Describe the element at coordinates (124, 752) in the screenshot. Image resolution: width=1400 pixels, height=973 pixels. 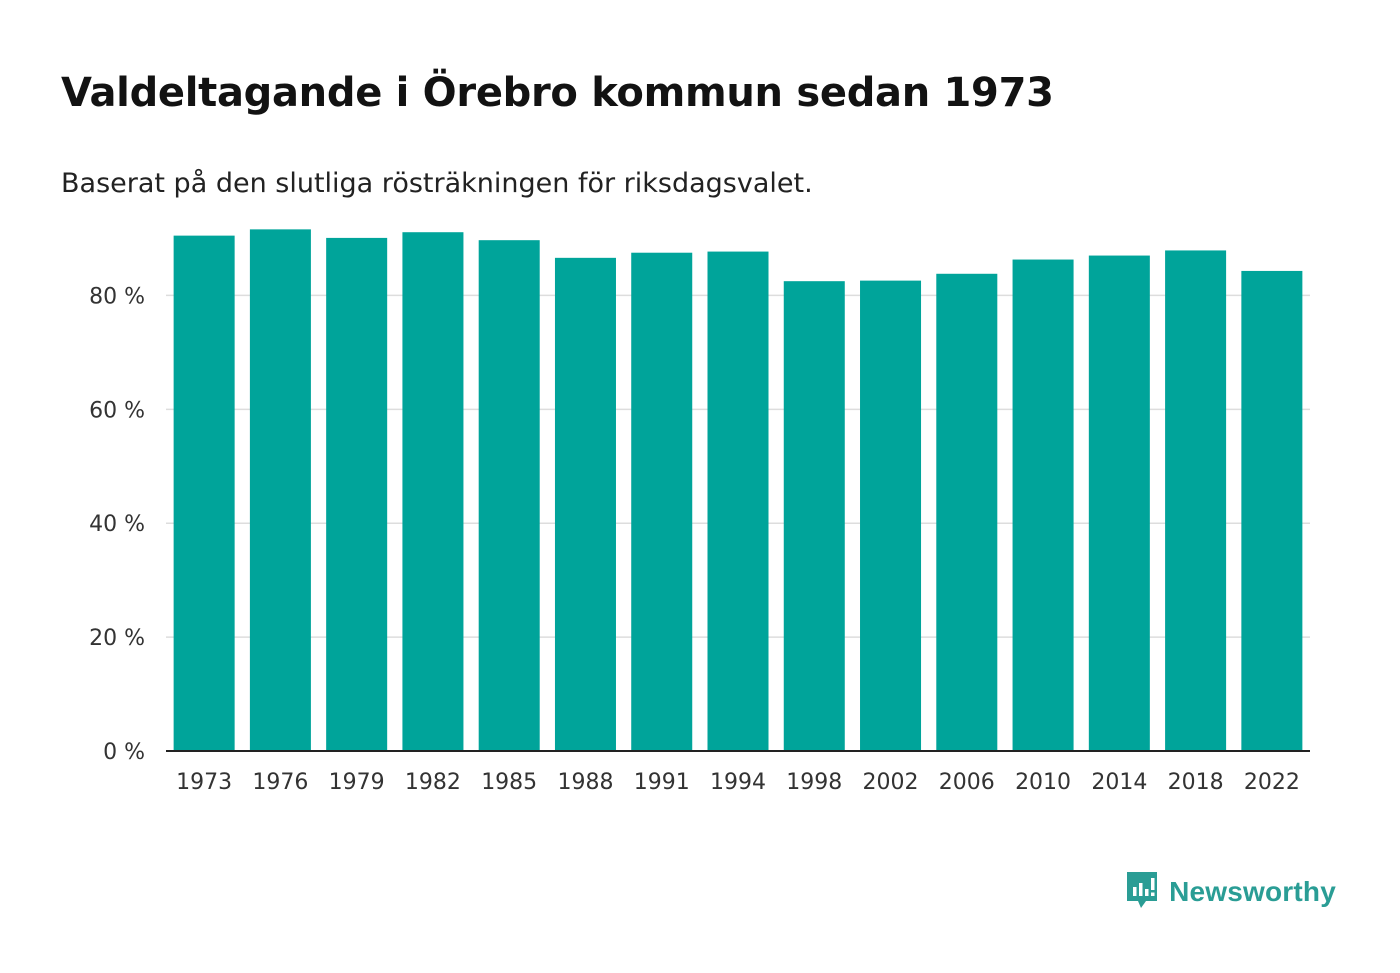
I see `y-tick-label: 0 %` at that location.